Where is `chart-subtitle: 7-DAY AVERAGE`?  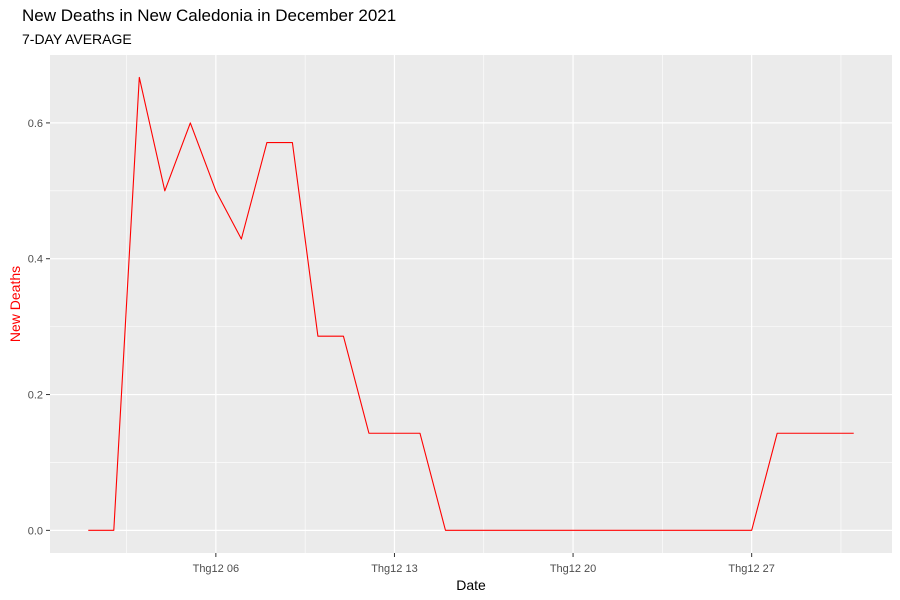
chart-subtitle: 7-DAY AVERAGE is located at coordinates (77, 39).